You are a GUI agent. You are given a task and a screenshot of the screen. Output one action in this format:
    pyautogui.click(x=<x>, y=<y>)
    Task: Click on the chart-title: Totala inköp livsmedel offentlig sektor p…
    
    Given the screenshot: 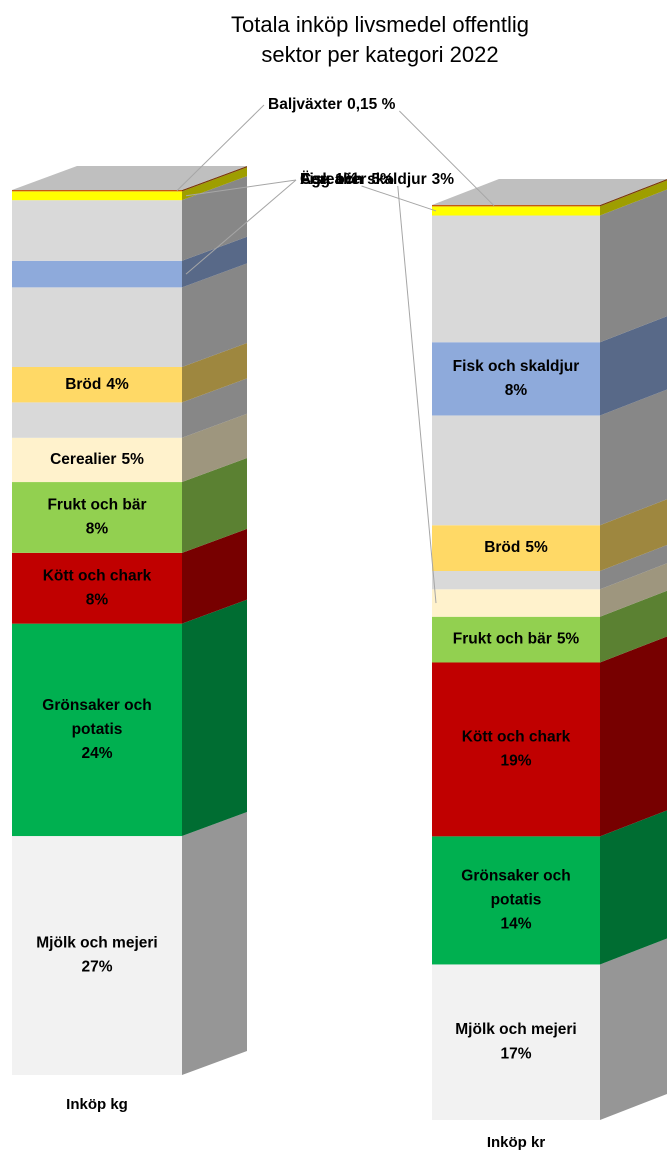 What is the action you would take?
    pyautogui.click(x=380, y=39)
    